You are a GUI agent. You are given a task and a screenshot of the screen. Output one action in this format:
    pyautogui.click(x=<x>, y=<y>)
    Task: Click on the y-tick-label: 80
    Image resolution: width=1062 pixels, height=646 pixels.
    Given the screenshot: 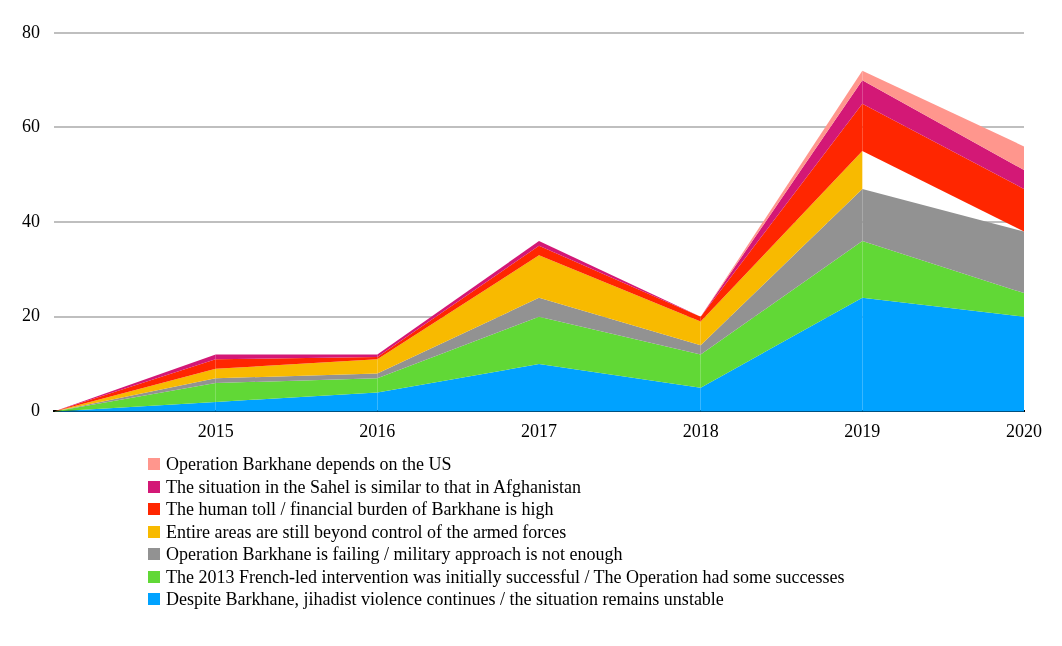 What is the action you would take?
    pyautogui.click(x=31, y=31)
    